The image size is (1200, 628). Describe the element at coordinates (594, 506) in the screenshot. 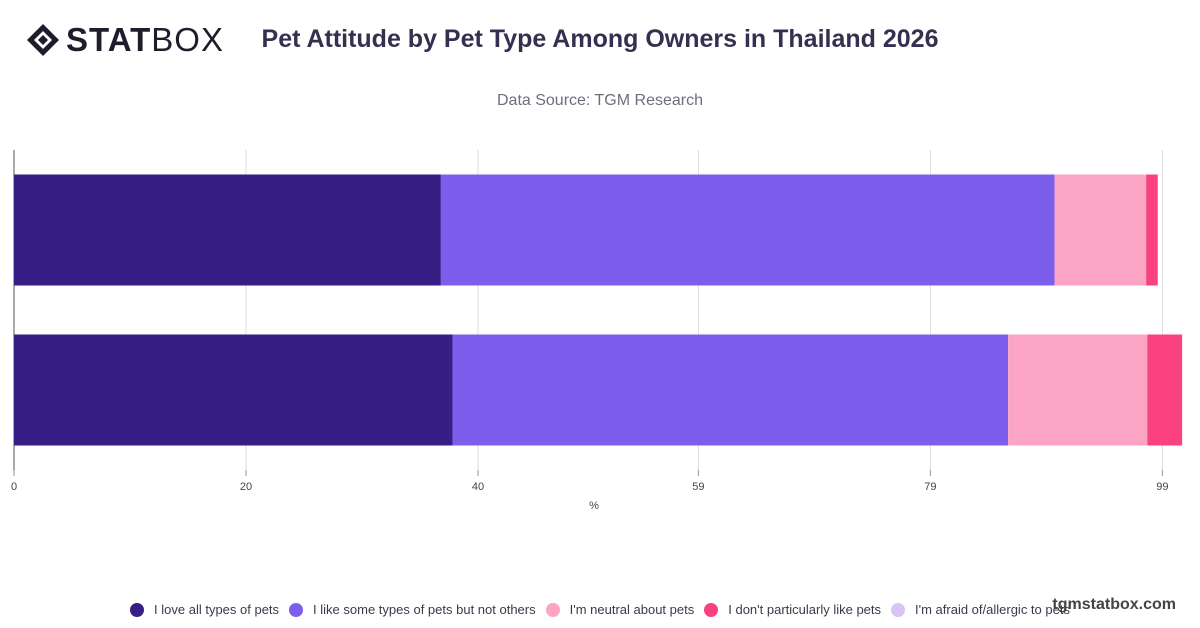

I see `x-axis-label: %` at that location.